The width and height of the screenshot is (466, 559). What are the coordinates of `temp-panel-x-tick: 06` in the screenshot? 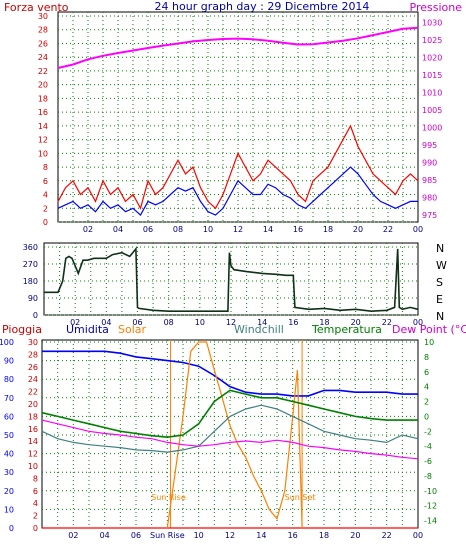 It's located at (136, 535).